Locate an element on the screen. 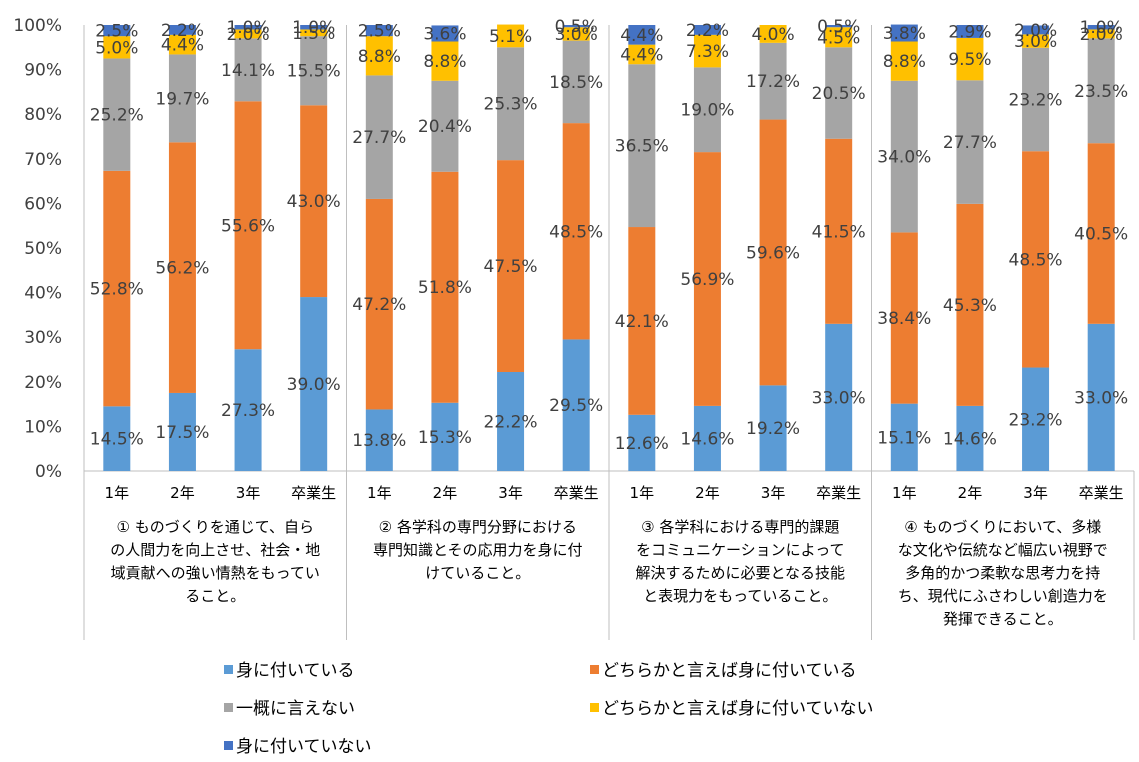  category-label: 3年 is located at coordinates (248, 493).